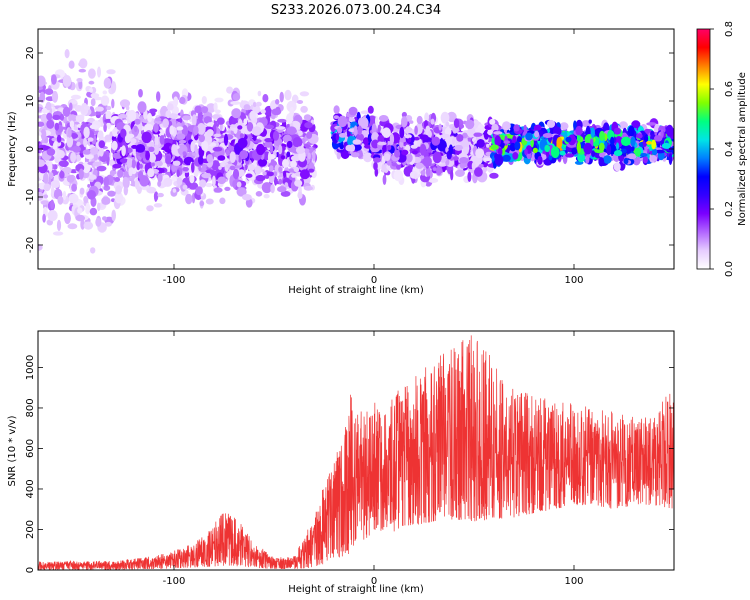  What do you see at coordinates (356, 589) in the screenshot?
I see `snr-x-axis-label: Height of straight line (km)` at bounding box center [356, 589].